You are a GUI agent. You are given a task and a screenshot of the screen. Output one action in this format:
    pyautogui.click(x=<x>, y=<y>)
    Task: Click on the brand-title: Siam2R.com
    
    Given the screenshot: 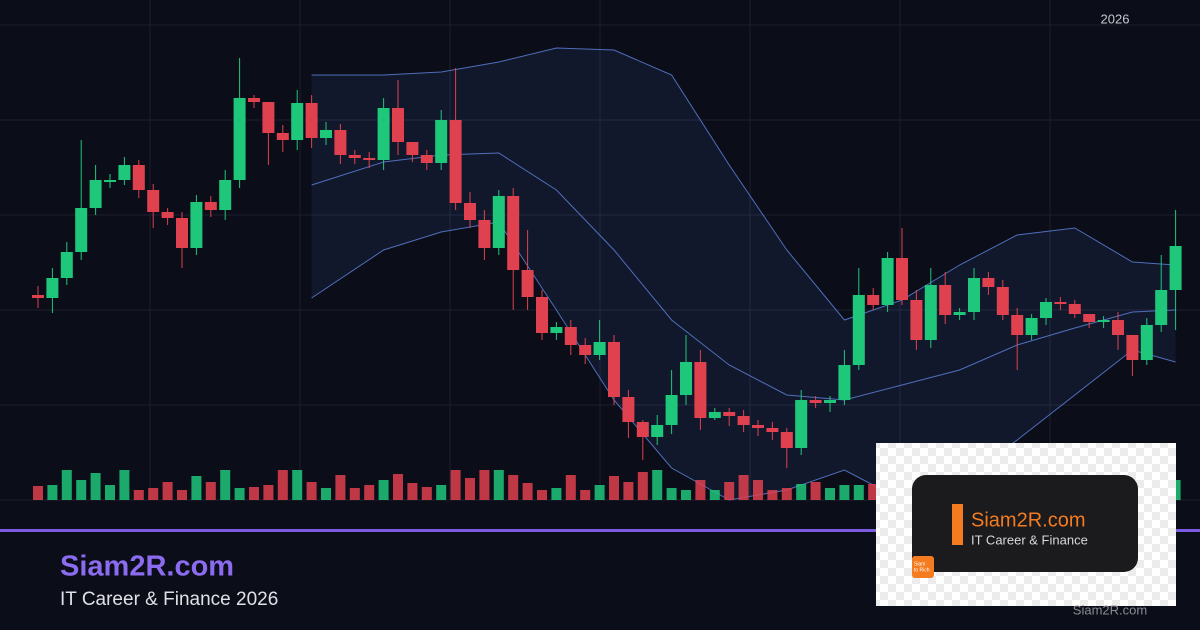 What is the action you would take?
    pyautogui.click(x=147, y=567)
    